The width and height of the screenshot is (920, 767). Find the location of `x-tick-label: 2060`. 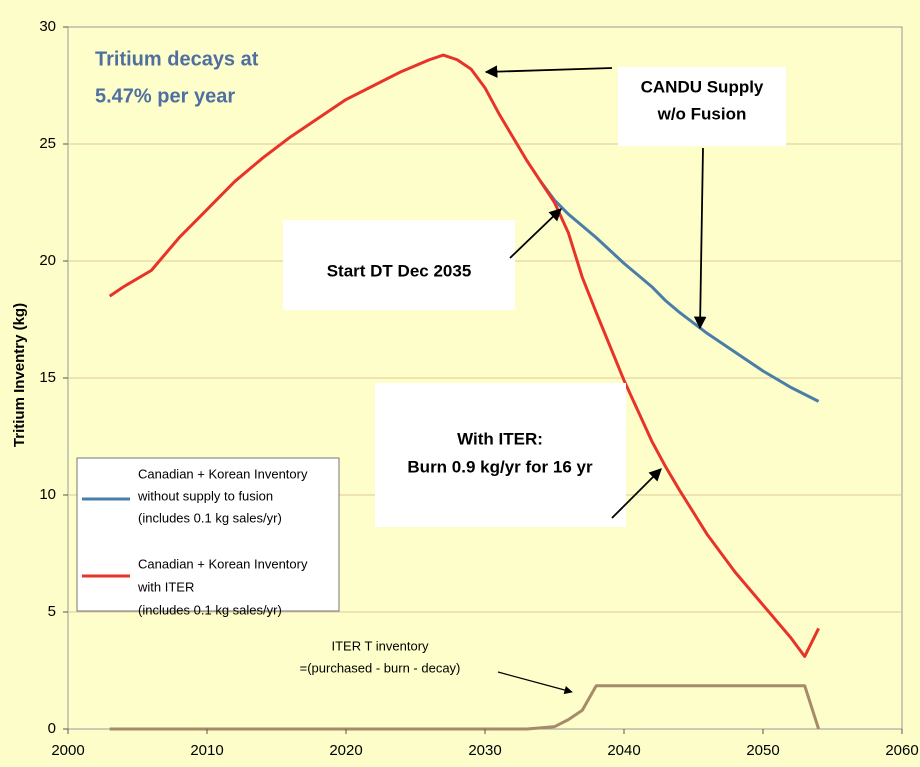

x-tick-label: 2060 is located at coordinates (901, 750).